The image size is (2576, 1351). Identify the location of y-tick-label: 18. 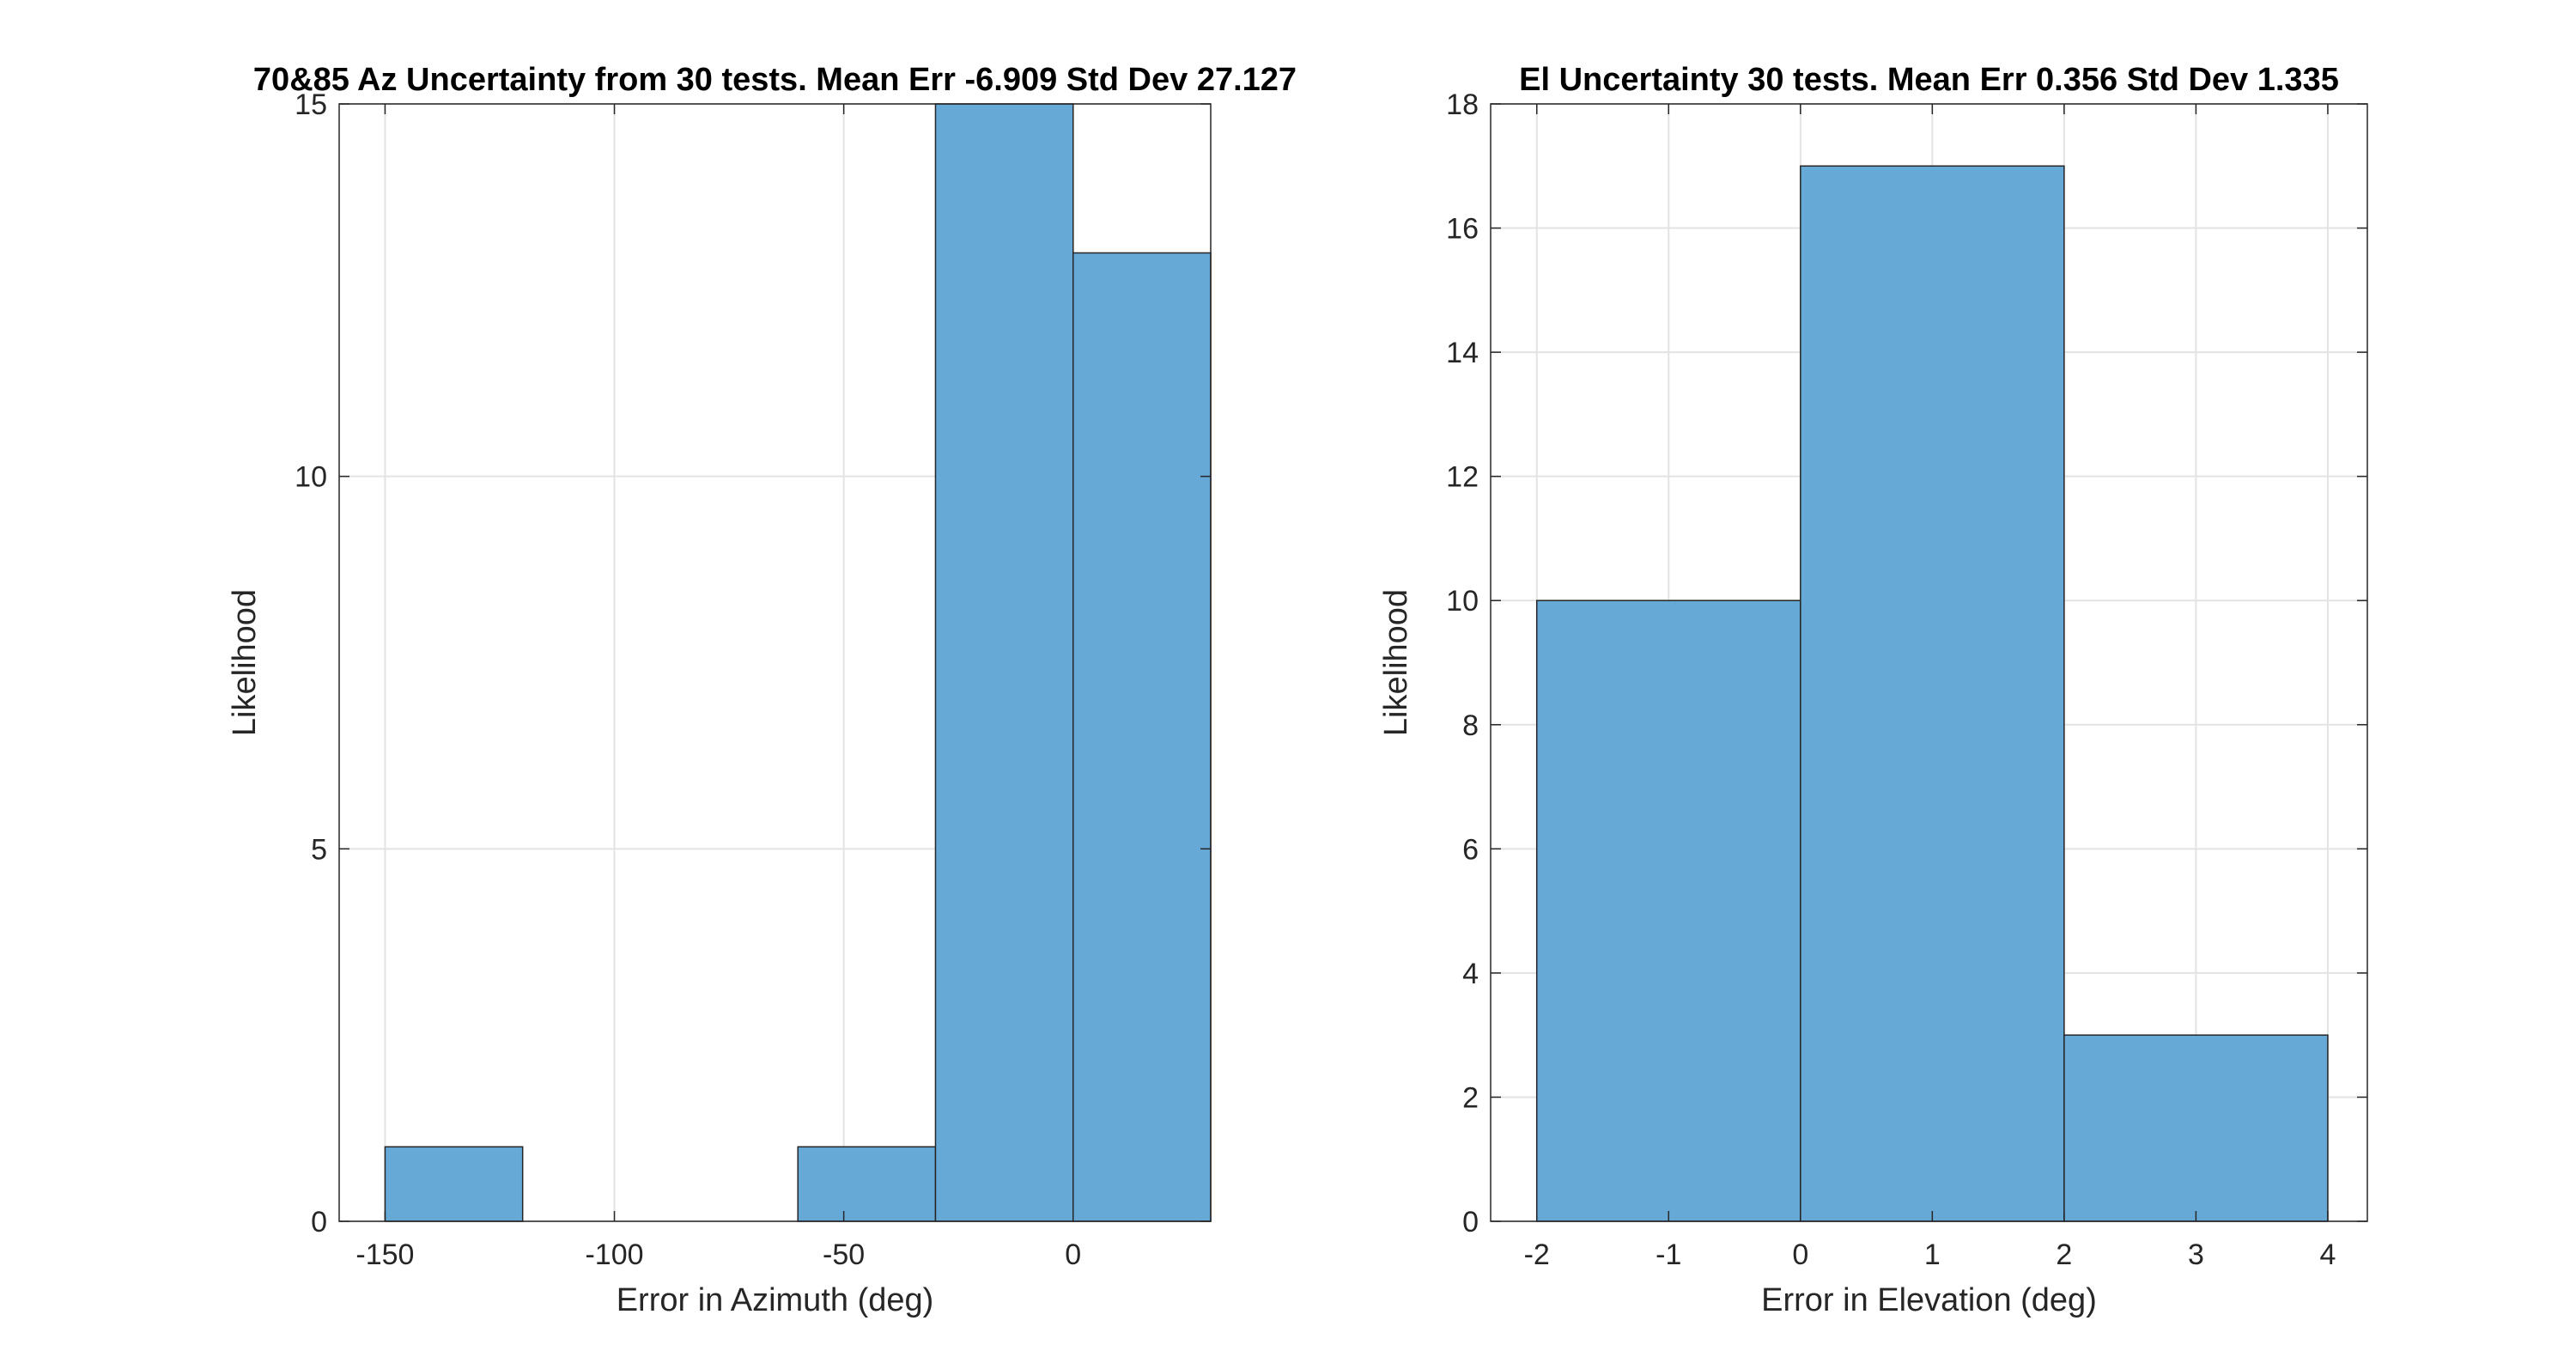
(1462, 104).